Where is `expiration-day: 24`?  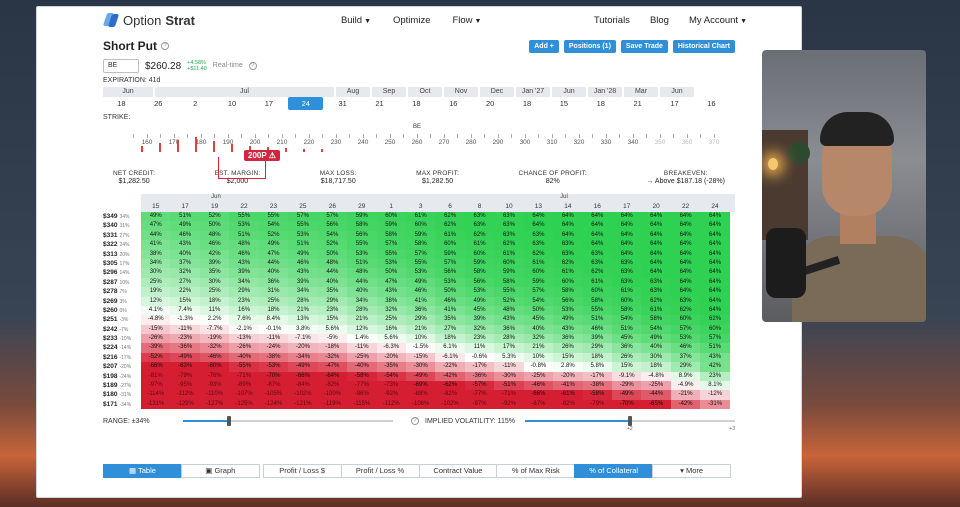
expiration-day: 24 is located at coordinates (306, 103).